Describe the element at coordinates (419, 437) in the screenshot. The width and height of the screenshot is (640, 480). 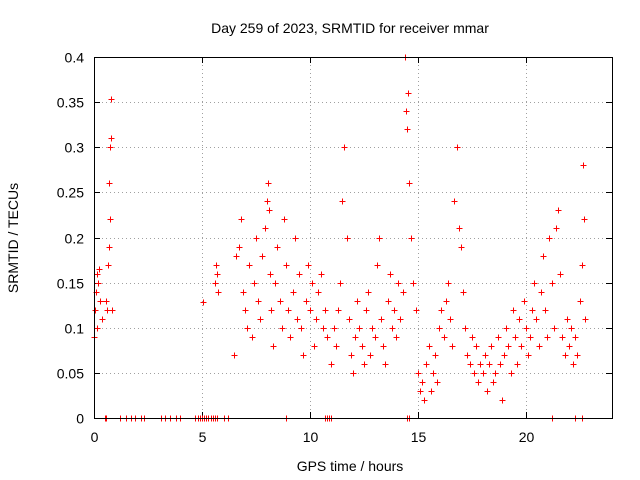
I see `x-tick-label: 15` at that location.